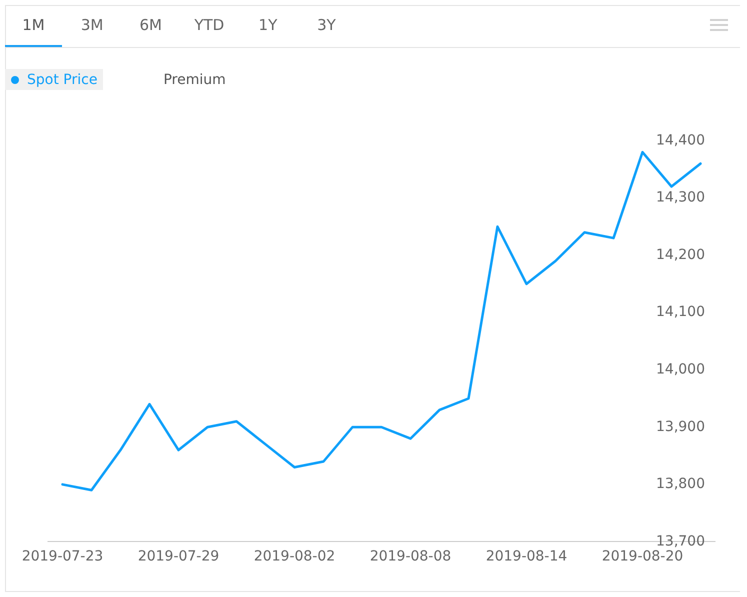 The height and width of the screenshot is (597, 747). Describe the element at coordinates (326, 25) in the screenshot. I see `text: 3Y` at that location.